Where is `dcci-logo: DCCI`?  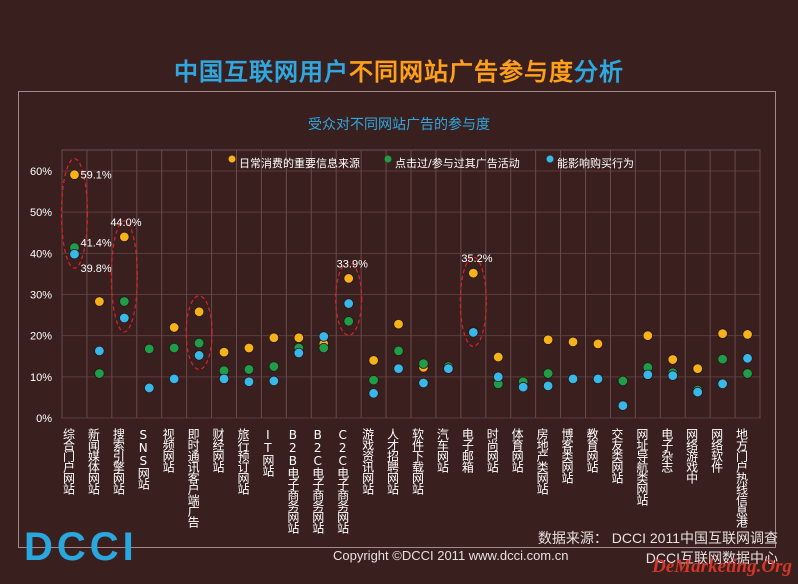 dcci-logo: DCCI is located at coordinates (81, 547).